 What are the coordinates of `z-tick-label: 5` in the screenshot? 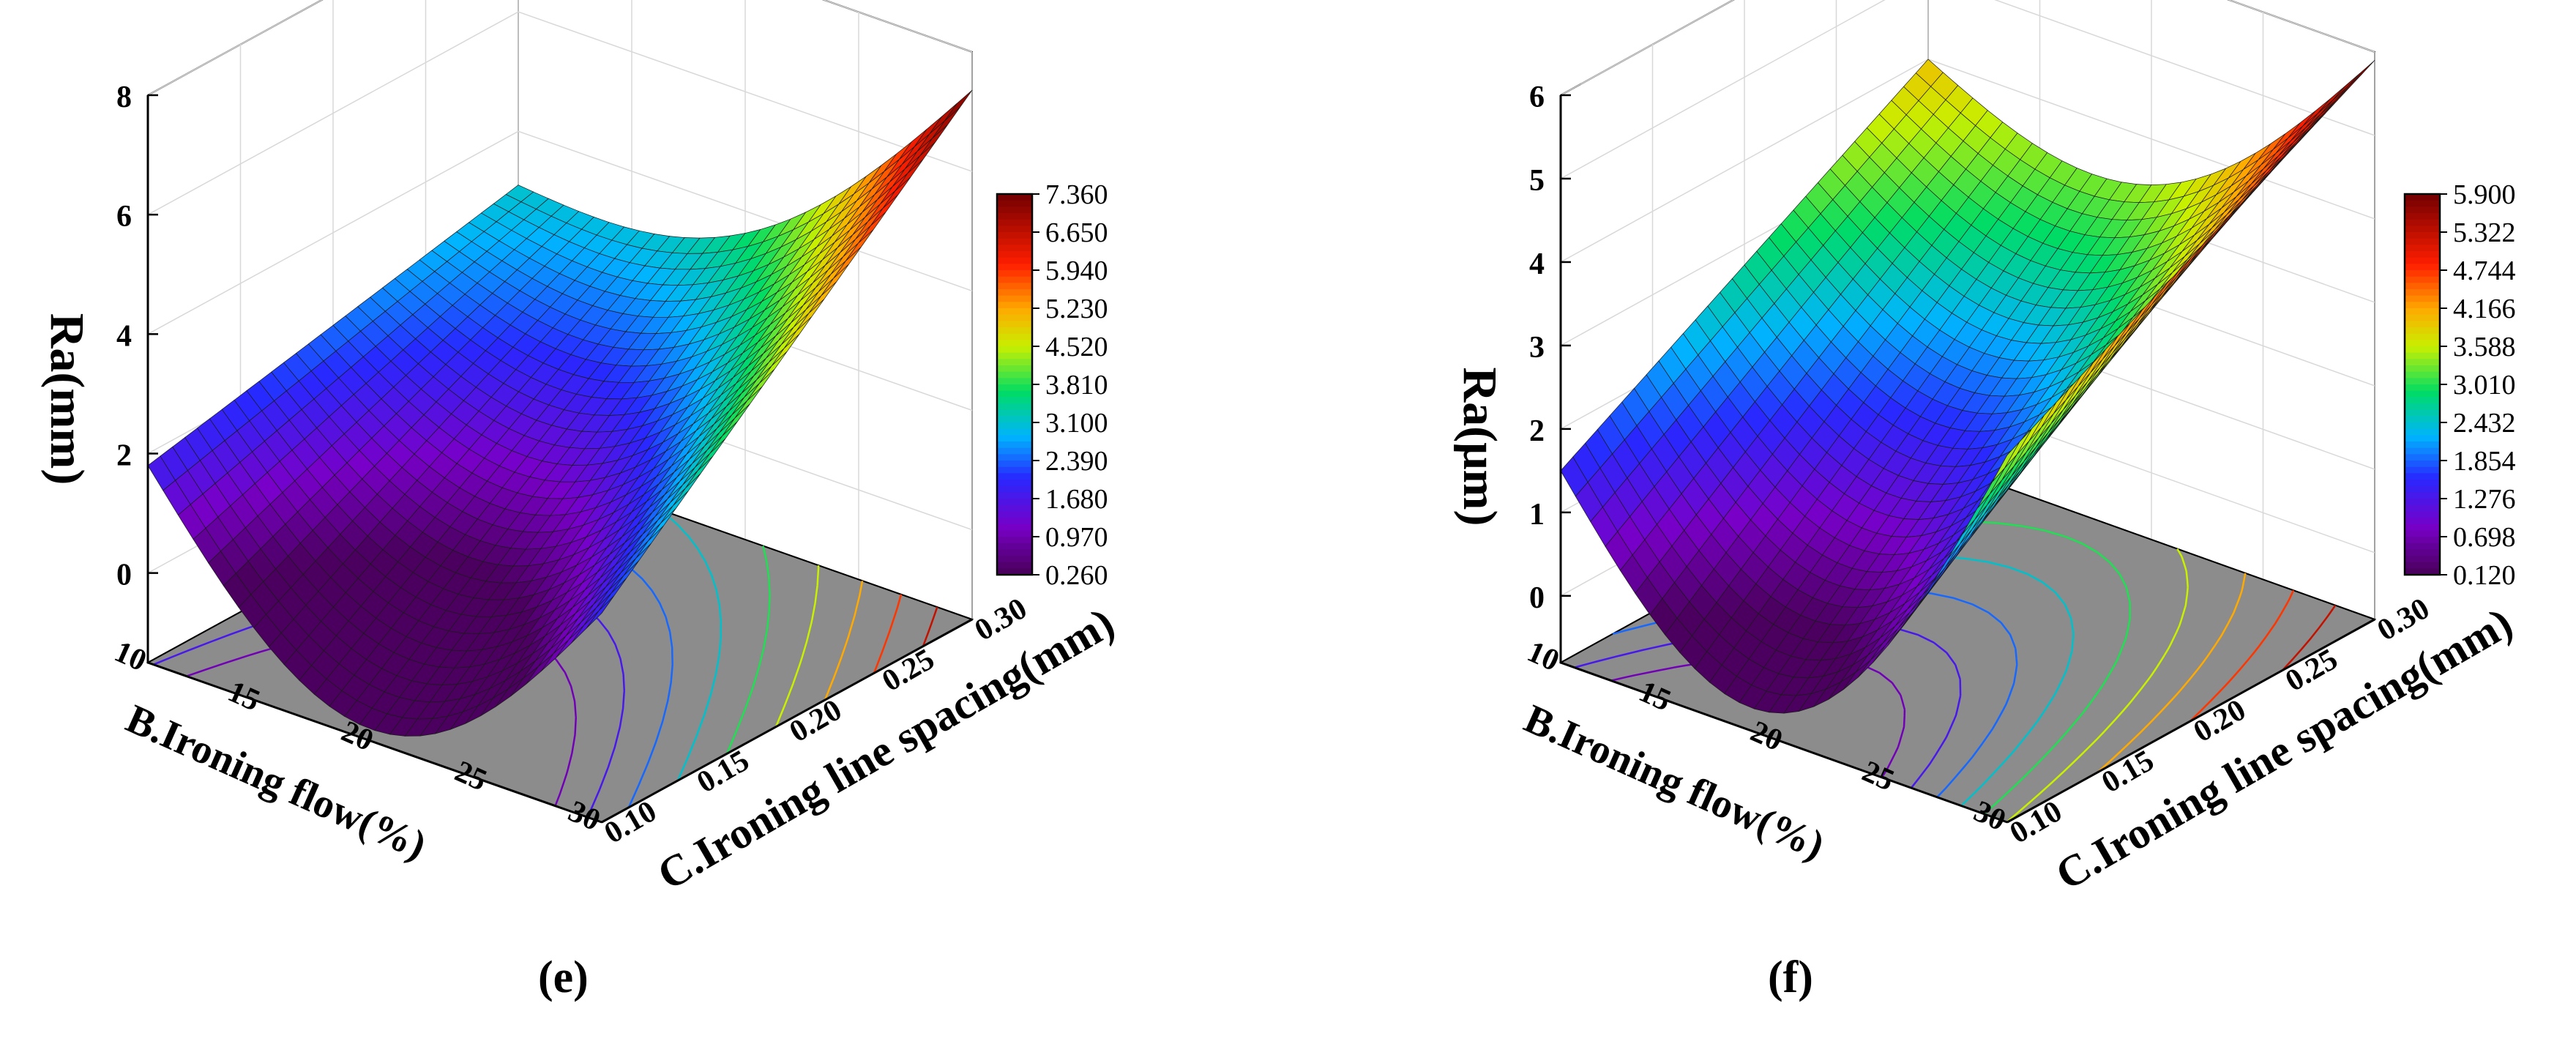 It's located at (1537, 181).